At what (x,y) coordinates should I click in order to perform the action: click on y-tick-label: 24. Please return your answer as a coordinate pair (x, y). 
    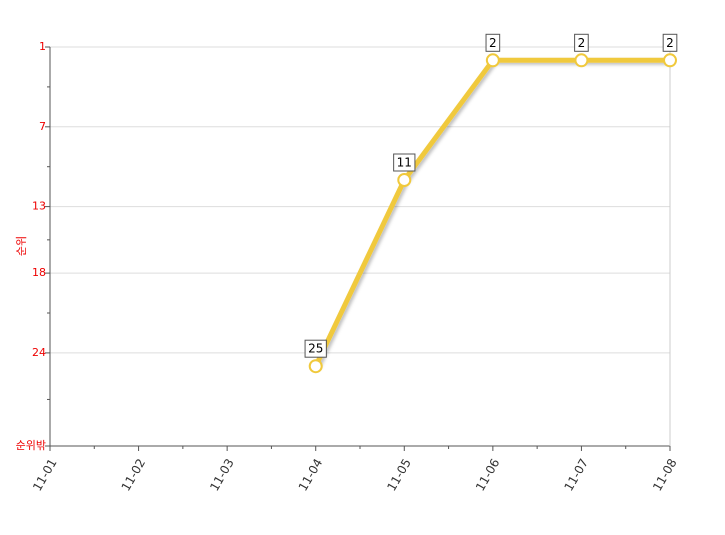
    Looking at the image, I should click on (39, 352).